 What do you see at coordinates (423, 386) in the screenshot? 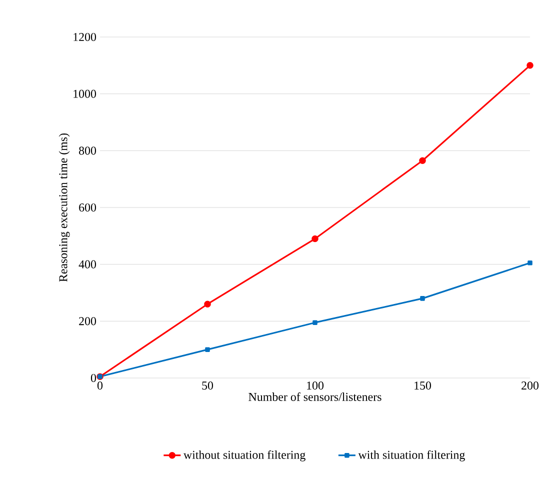
I see `x-tick-label: 150` at bounding box center [423, 386].